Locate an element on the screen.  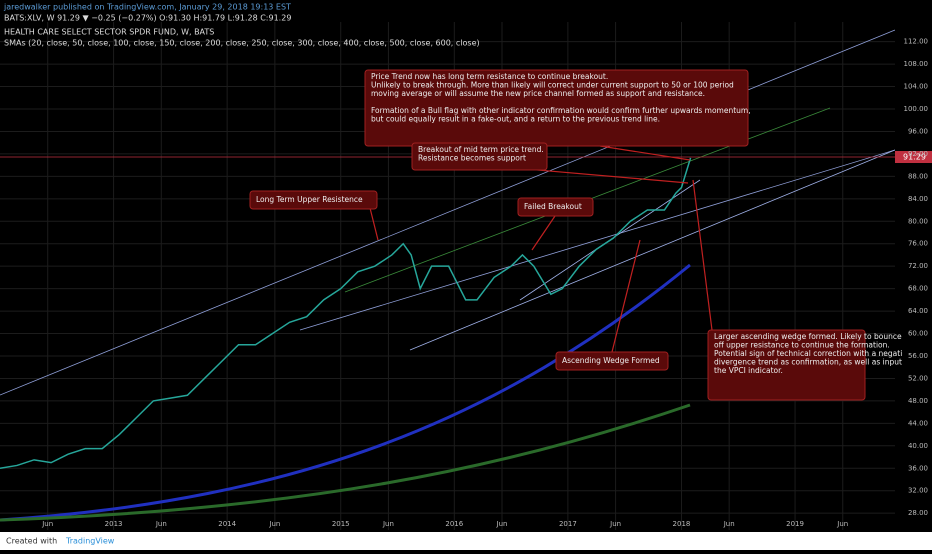
annotation-text: Ascending Wedge Formed is located at coordinates (611, 360).